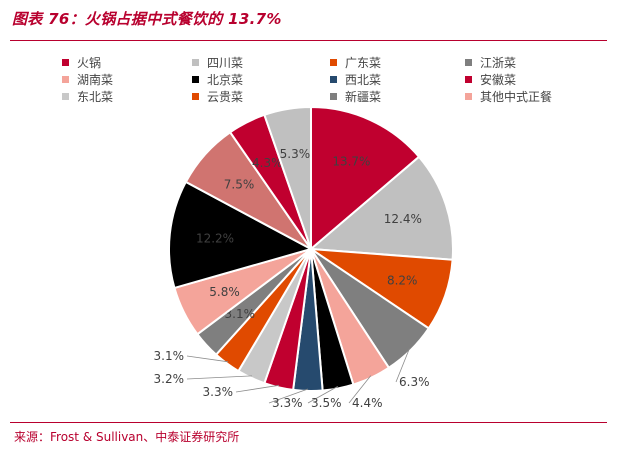  Describe the element at coordinates (516, 96) in the screenshot. I see `legend-label: 其他中式正餐` at that location.